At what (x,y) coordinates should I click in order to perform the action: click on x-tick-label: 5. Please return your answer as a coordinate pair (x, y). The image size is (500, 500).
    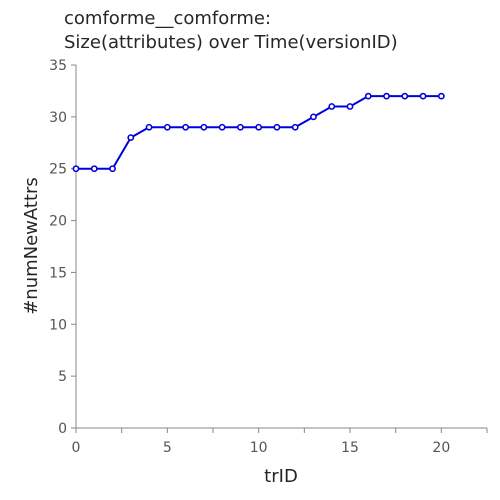
    Looking at the image, I should click on (167, 448).